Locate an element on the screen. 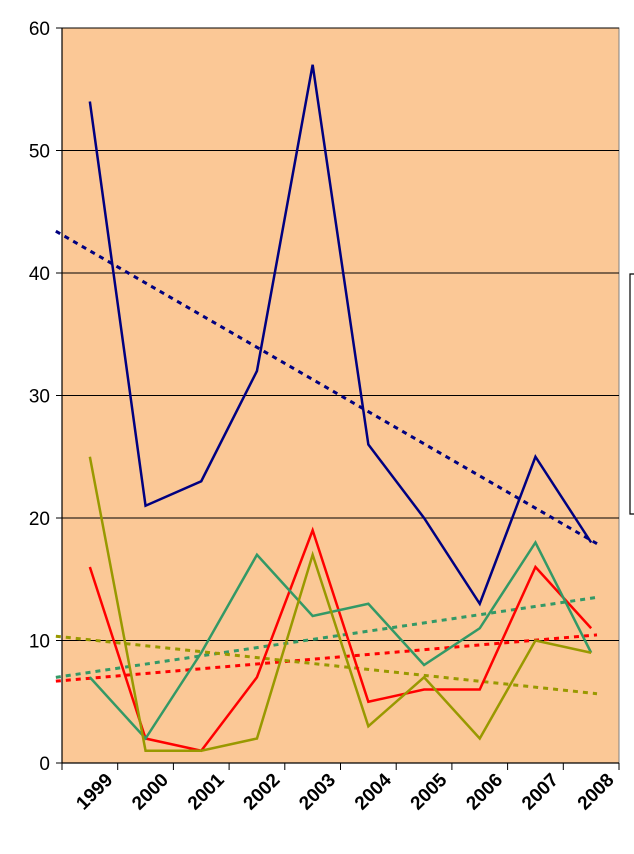 This screenshot has height=854, width=634. x-tick-label: 2003 is located at coordinates (317, 792).